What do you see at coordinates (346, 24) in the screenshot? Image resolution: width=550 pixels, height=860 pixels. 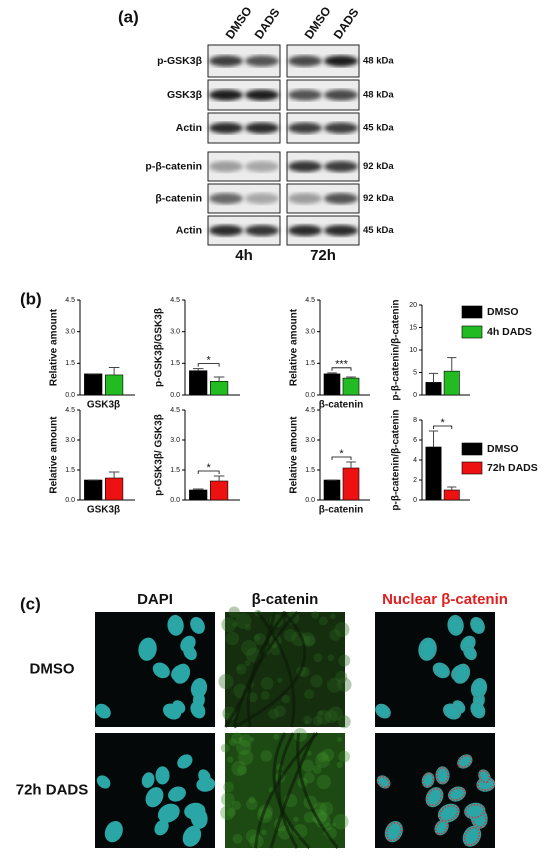 I see `column-label: DADS` at bounding box center [346, 24].